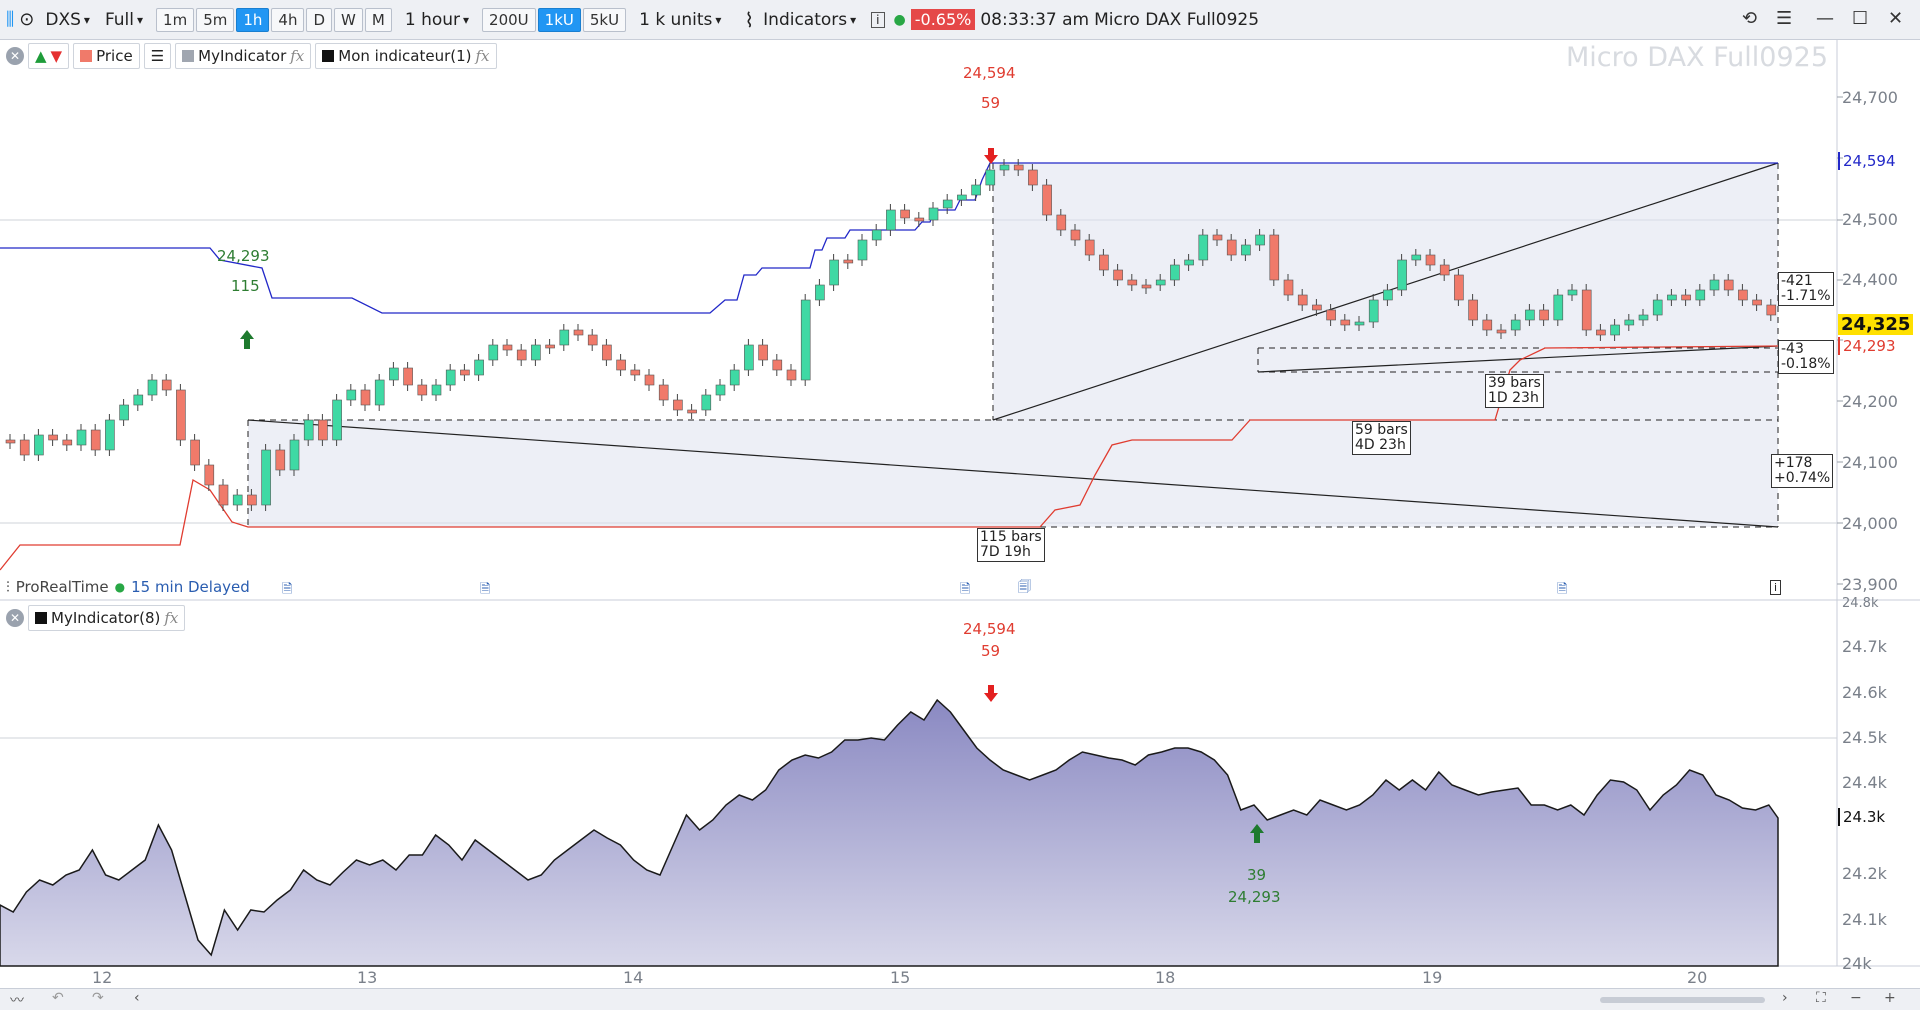  What do you see at coordinates (98, 998) in the screenshot?
I see `redo-icon: ↷` at bounding box center [98, 998].